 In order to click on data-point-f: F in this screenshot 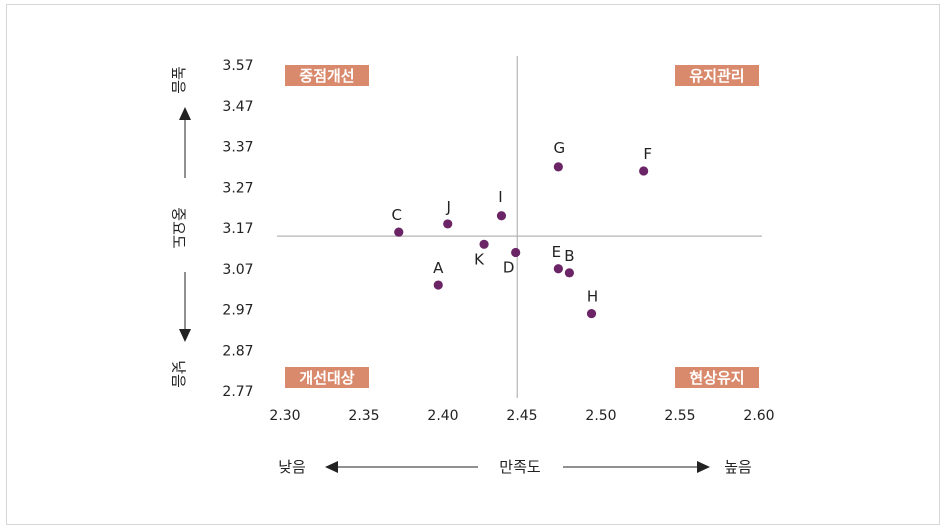, I will do `click(645, 160)`.